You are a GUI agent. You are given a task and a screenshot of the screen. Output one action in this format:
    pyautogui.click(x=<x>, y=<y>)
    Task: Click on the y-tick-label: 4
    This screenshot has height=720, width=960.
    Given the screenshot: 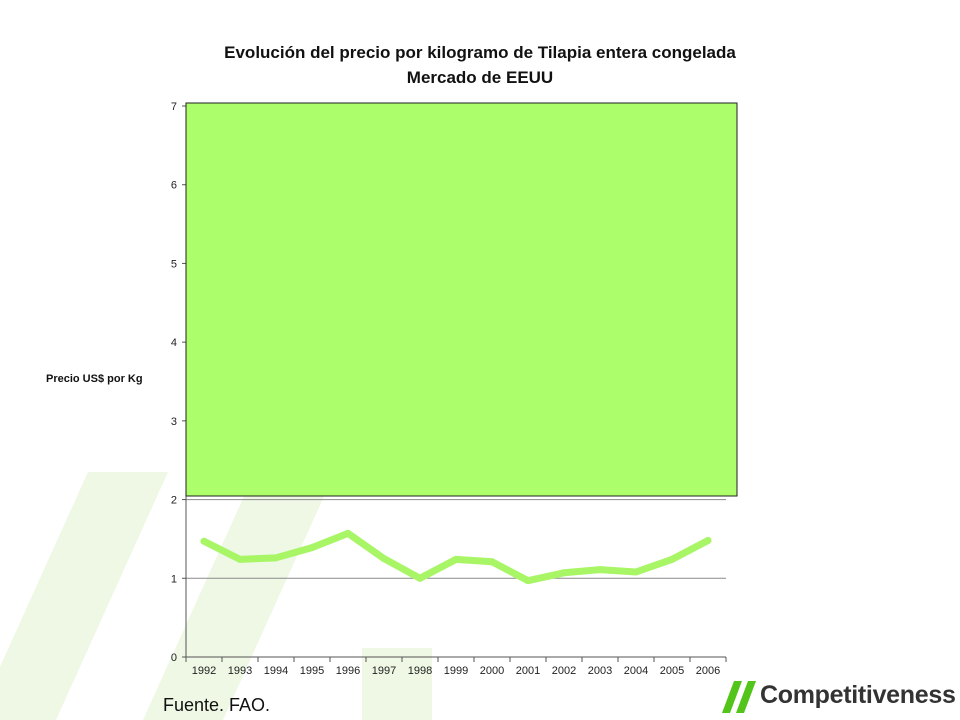 What is the action you would take?
    pyautogui.click(x=174, y=343)
    